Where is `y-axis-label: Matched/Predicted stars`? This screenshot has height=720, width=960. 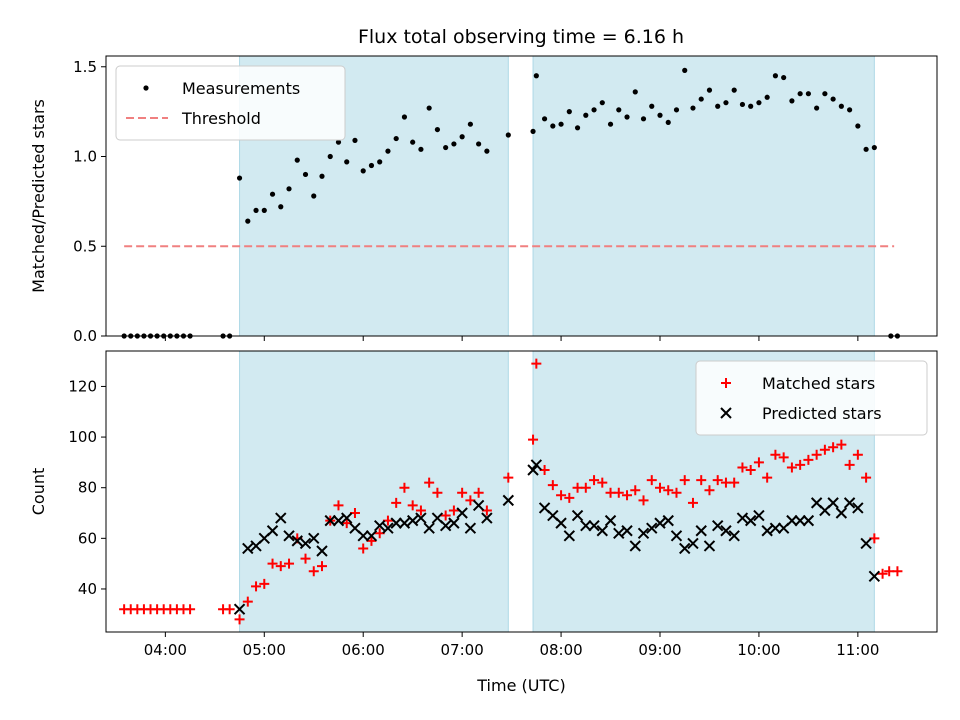 y-axis-label: Matched/Predicted stars is located at coordinates (38, 196).